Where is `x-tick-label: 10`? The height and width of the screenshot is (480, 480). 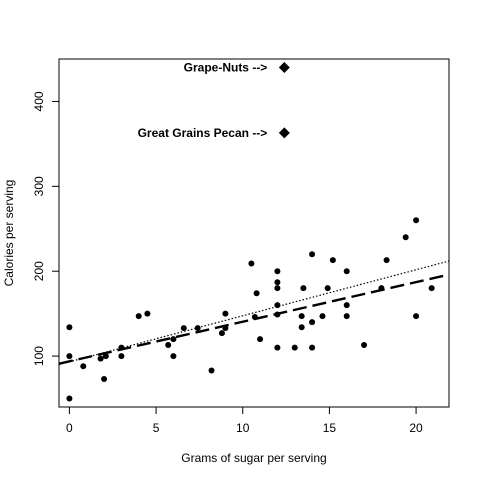
x-tick-label: 10 is located at coordinates (243, 428).